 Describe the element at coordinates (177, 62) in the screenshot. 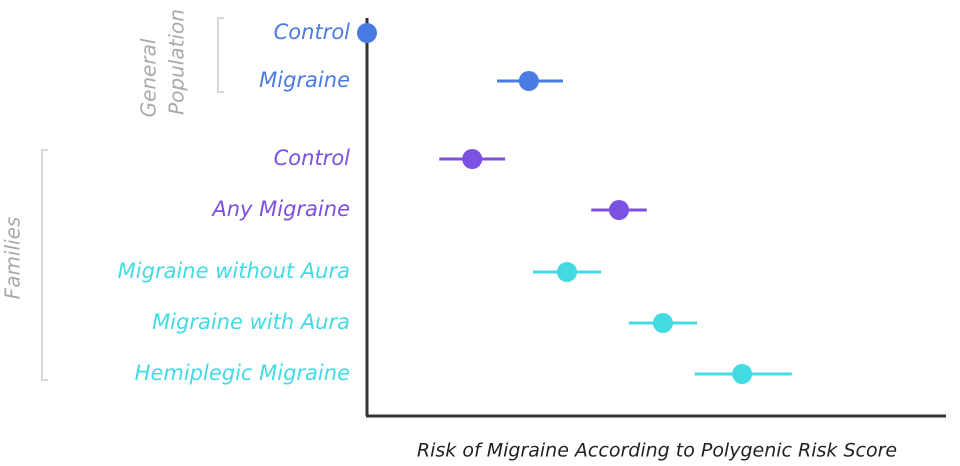

I see `group-label: Population` at that location.